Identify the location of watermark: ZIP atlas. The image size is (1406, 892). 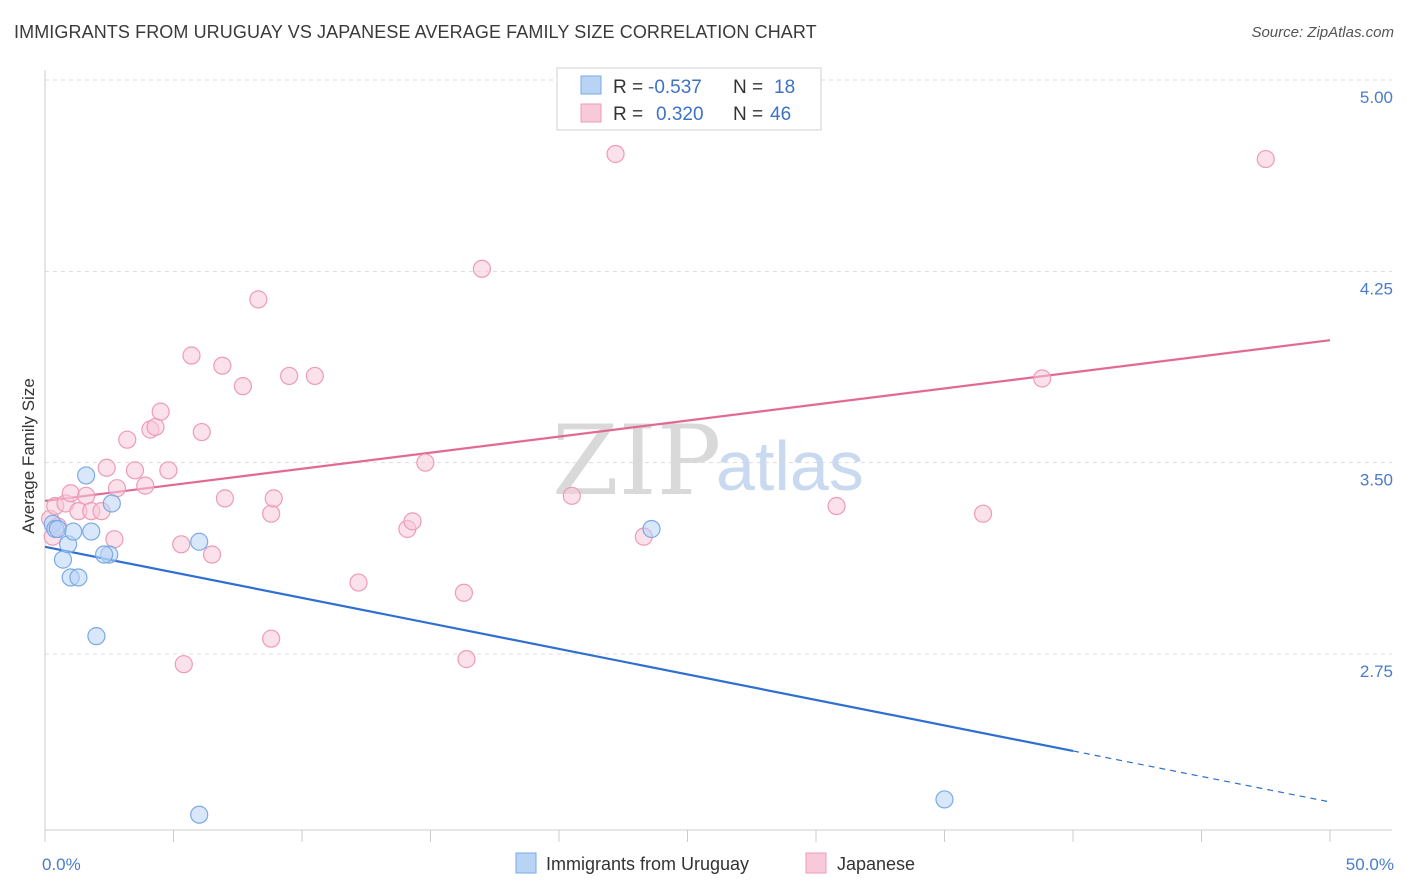
(708, 461).